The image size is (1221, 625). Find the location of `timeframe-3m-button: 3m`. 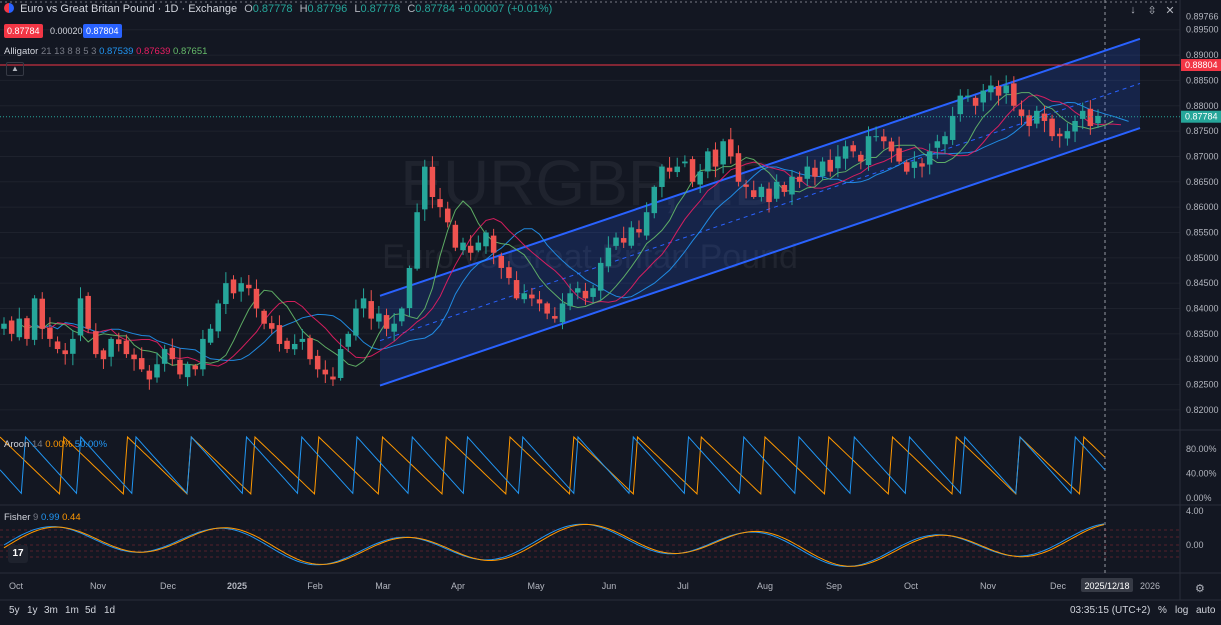

timeframe-3m-button: 3m is located at coordinates (51, 610).